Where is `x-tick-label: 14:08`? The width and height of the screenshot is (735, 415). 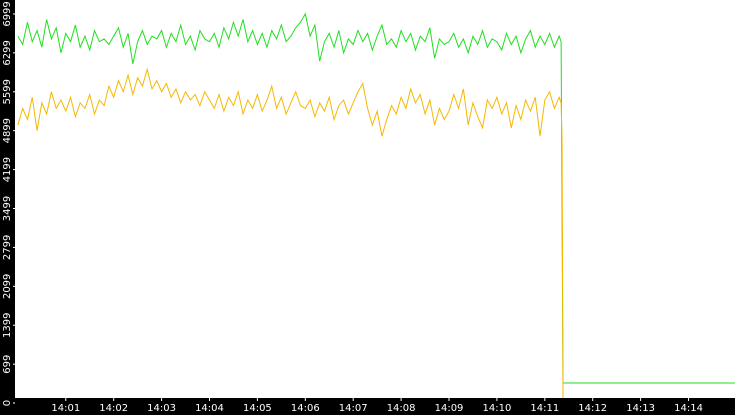
x-tick-label: 14:08 is located at coordinates (401, 408).